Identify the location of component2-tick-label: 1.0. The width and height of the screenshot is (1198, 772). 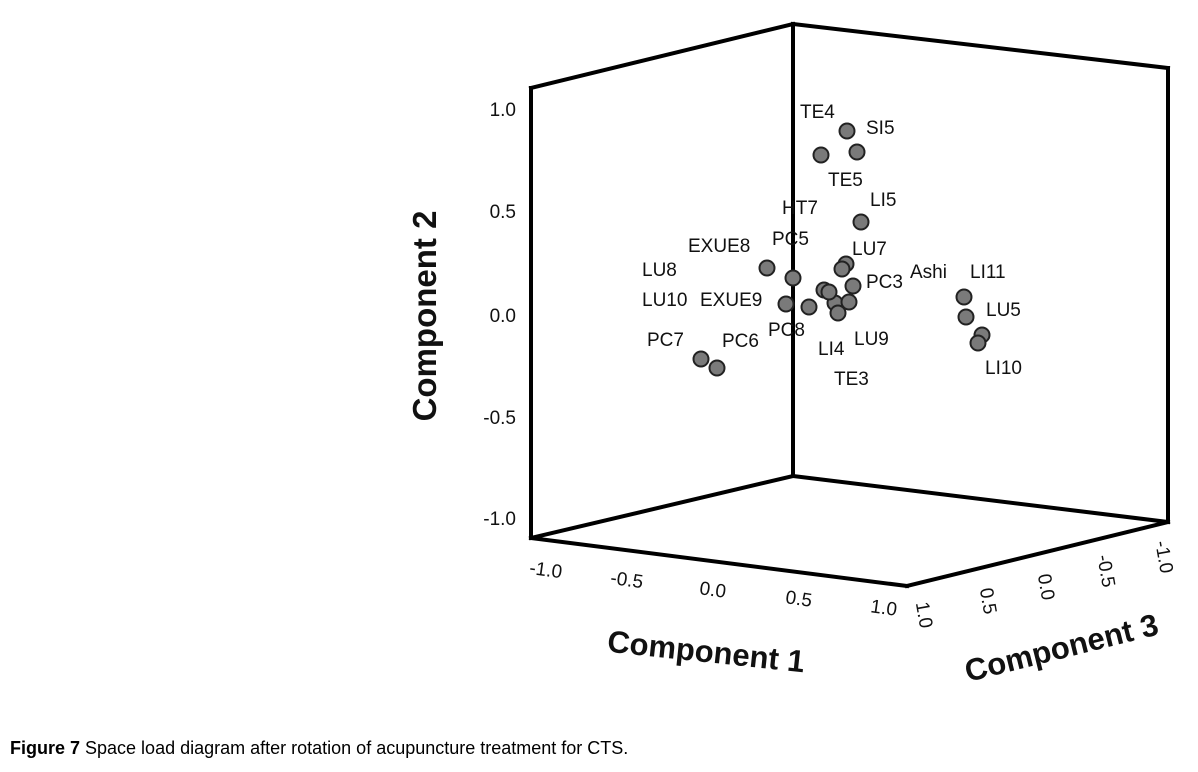
(503, 110).